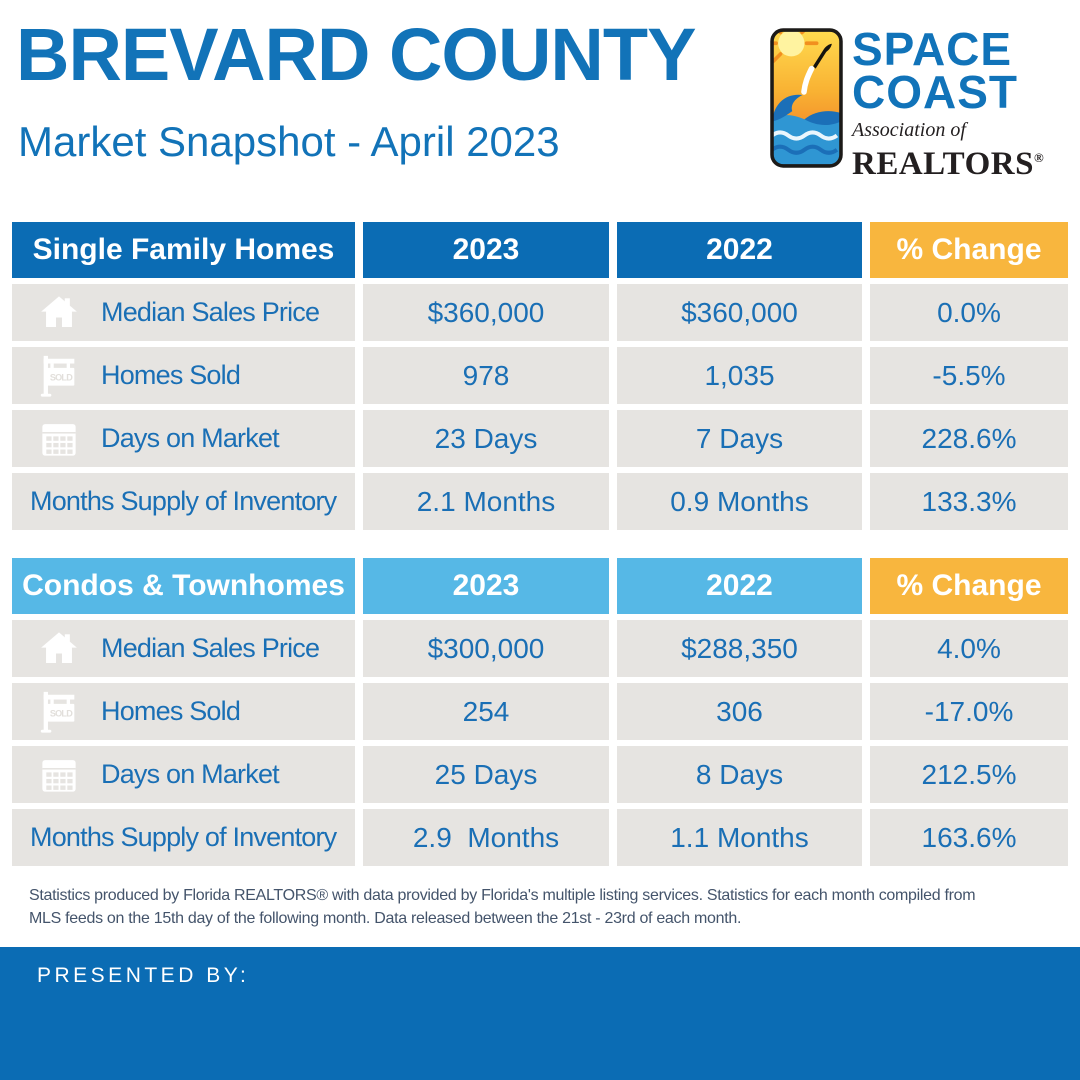 The width and height of the screenshot is (1080, 1080). Describe the element at coordinates (739, 711) in the screenshot. I see `ct-homes-sold-2022: 306` at that location.